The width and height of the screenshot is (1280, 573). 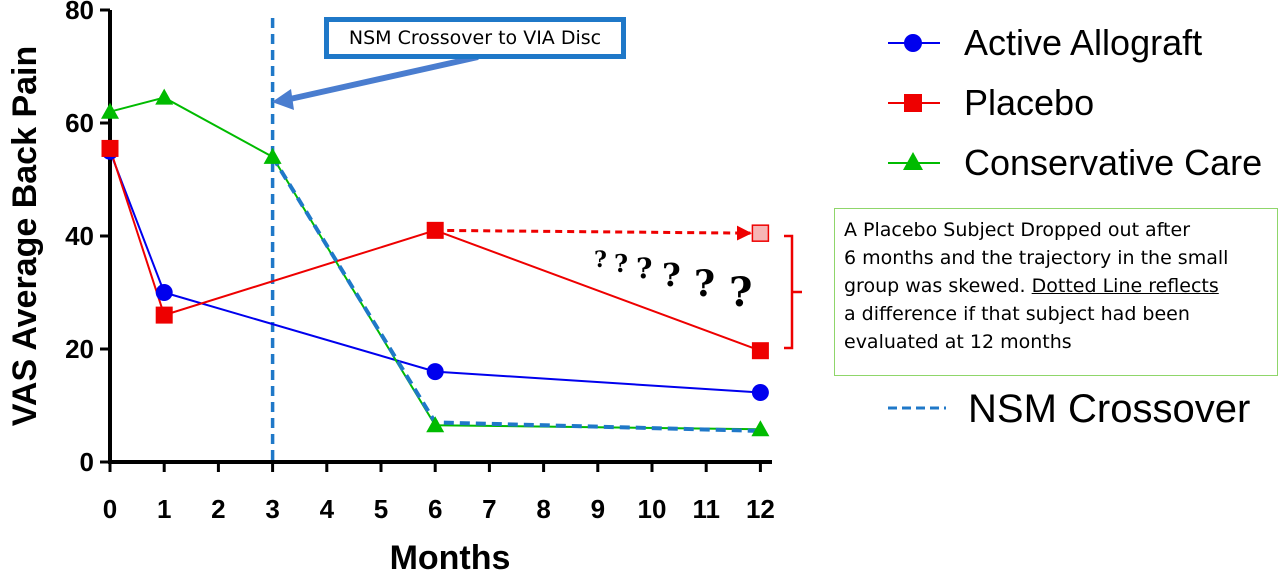 What do you see at coordinates (1017, 230) in the screenshot?
I see `note-line: A Placebo Subject Dropped out after` at bounding box center [1017, 230].